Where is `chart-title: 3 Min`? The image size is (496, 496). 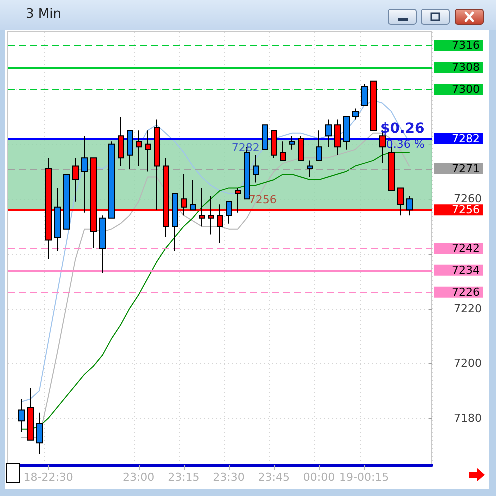
chart-title: 3 Min is located at coordinates (44, 14).